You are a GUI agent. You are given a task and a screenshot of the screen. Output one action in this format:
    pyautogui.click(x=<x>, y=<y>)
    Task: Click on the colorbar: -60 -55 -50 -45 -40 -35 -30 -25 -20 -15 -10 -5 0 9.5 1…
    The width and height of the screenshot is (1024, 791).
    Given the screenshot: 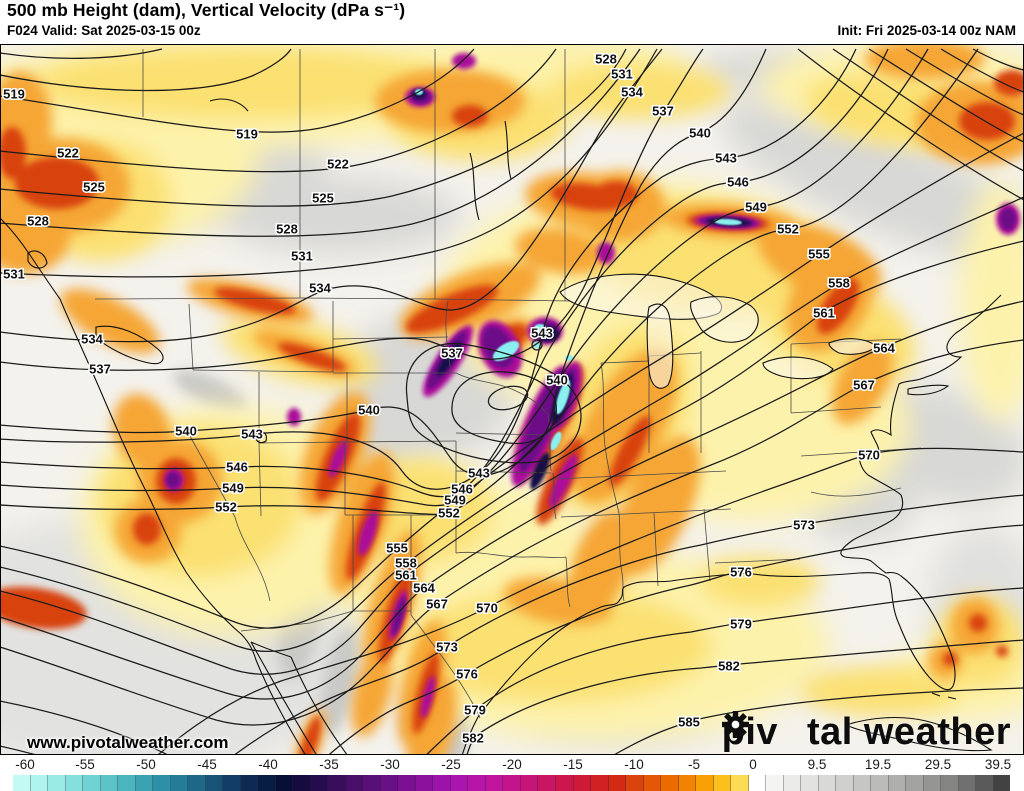 What is the action you would take?
    pyautogui.click(x=512, y=773)
    